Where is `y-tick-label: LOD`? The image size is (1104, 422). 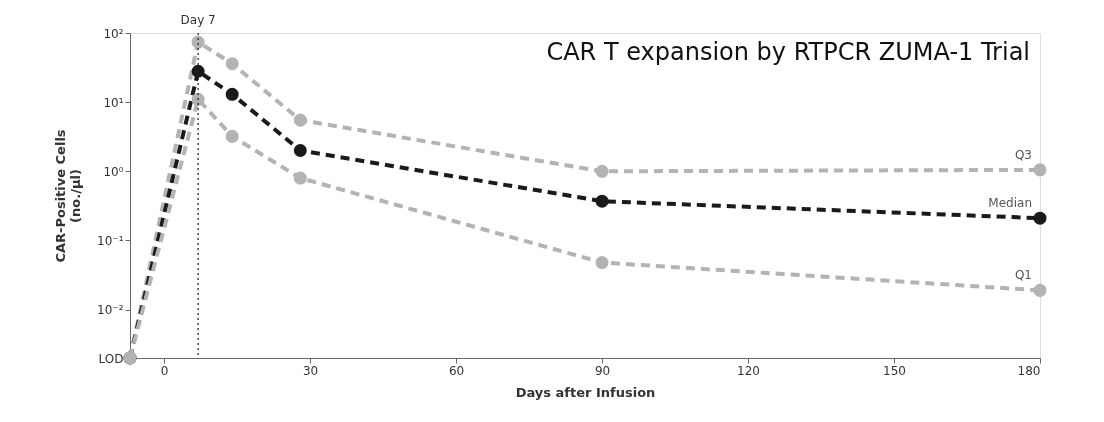
y-tick-label: LOD is located at coordinates (111, 358).